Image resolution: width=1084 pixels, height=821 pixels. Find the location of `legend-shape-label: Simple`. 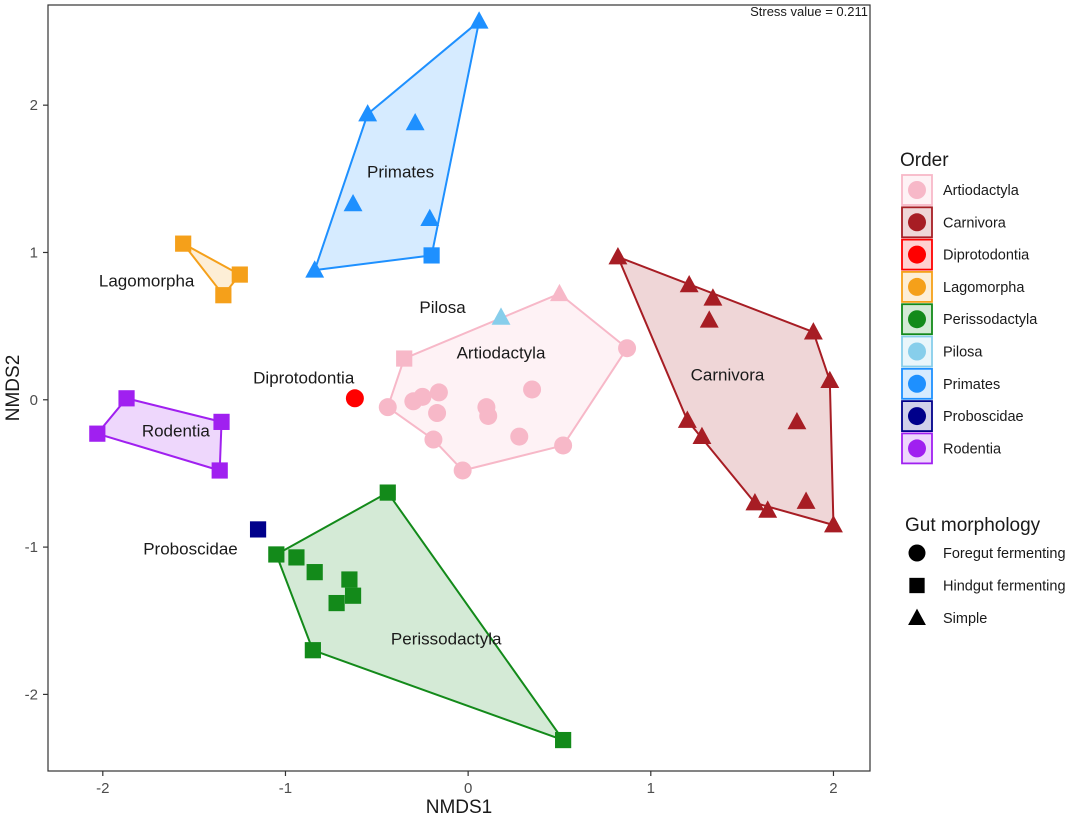

legend-shape-label: Simple is located at coordinates (965, 619).